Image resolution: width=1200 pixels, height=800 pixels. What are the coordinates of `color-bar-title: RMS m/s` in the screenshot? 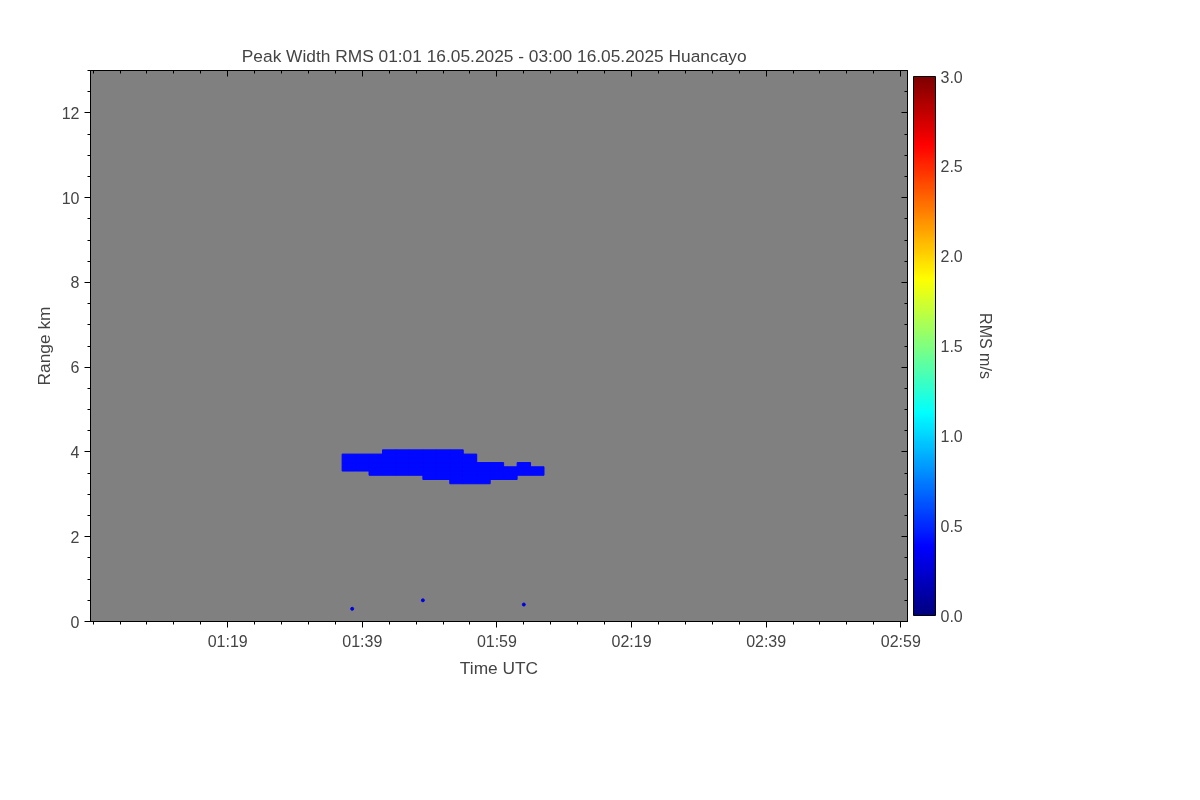 It's located at (985, 346).